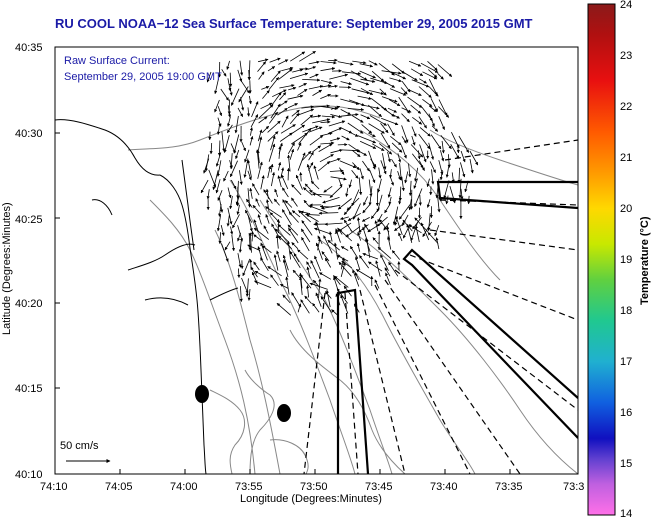 This screenshot has height=519, width=651. Describe the element at coordinates (143, 77) in the screenshot. I see `current-label-line2: September 29, 2005 19:00 GMT` at that location.